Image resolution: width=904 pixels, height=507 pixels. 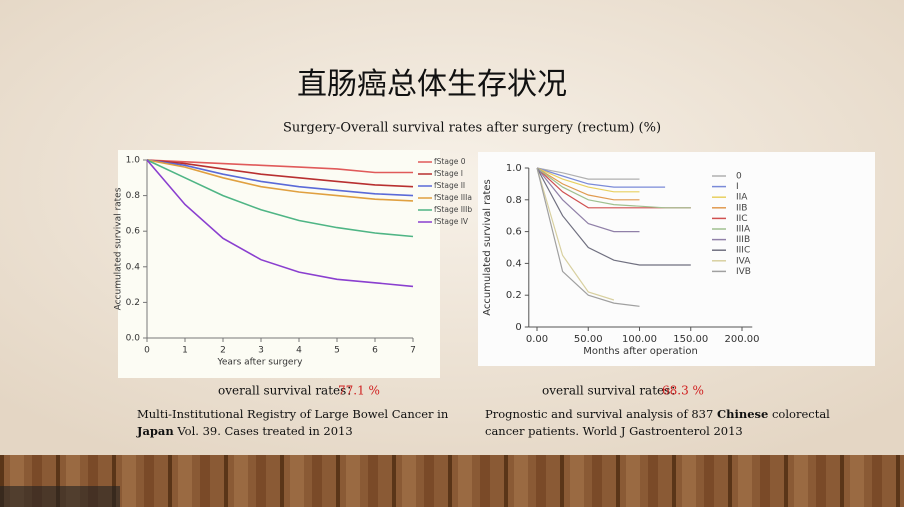 I want to click on note-value: 68.3 %, so click(x=683, y=391).